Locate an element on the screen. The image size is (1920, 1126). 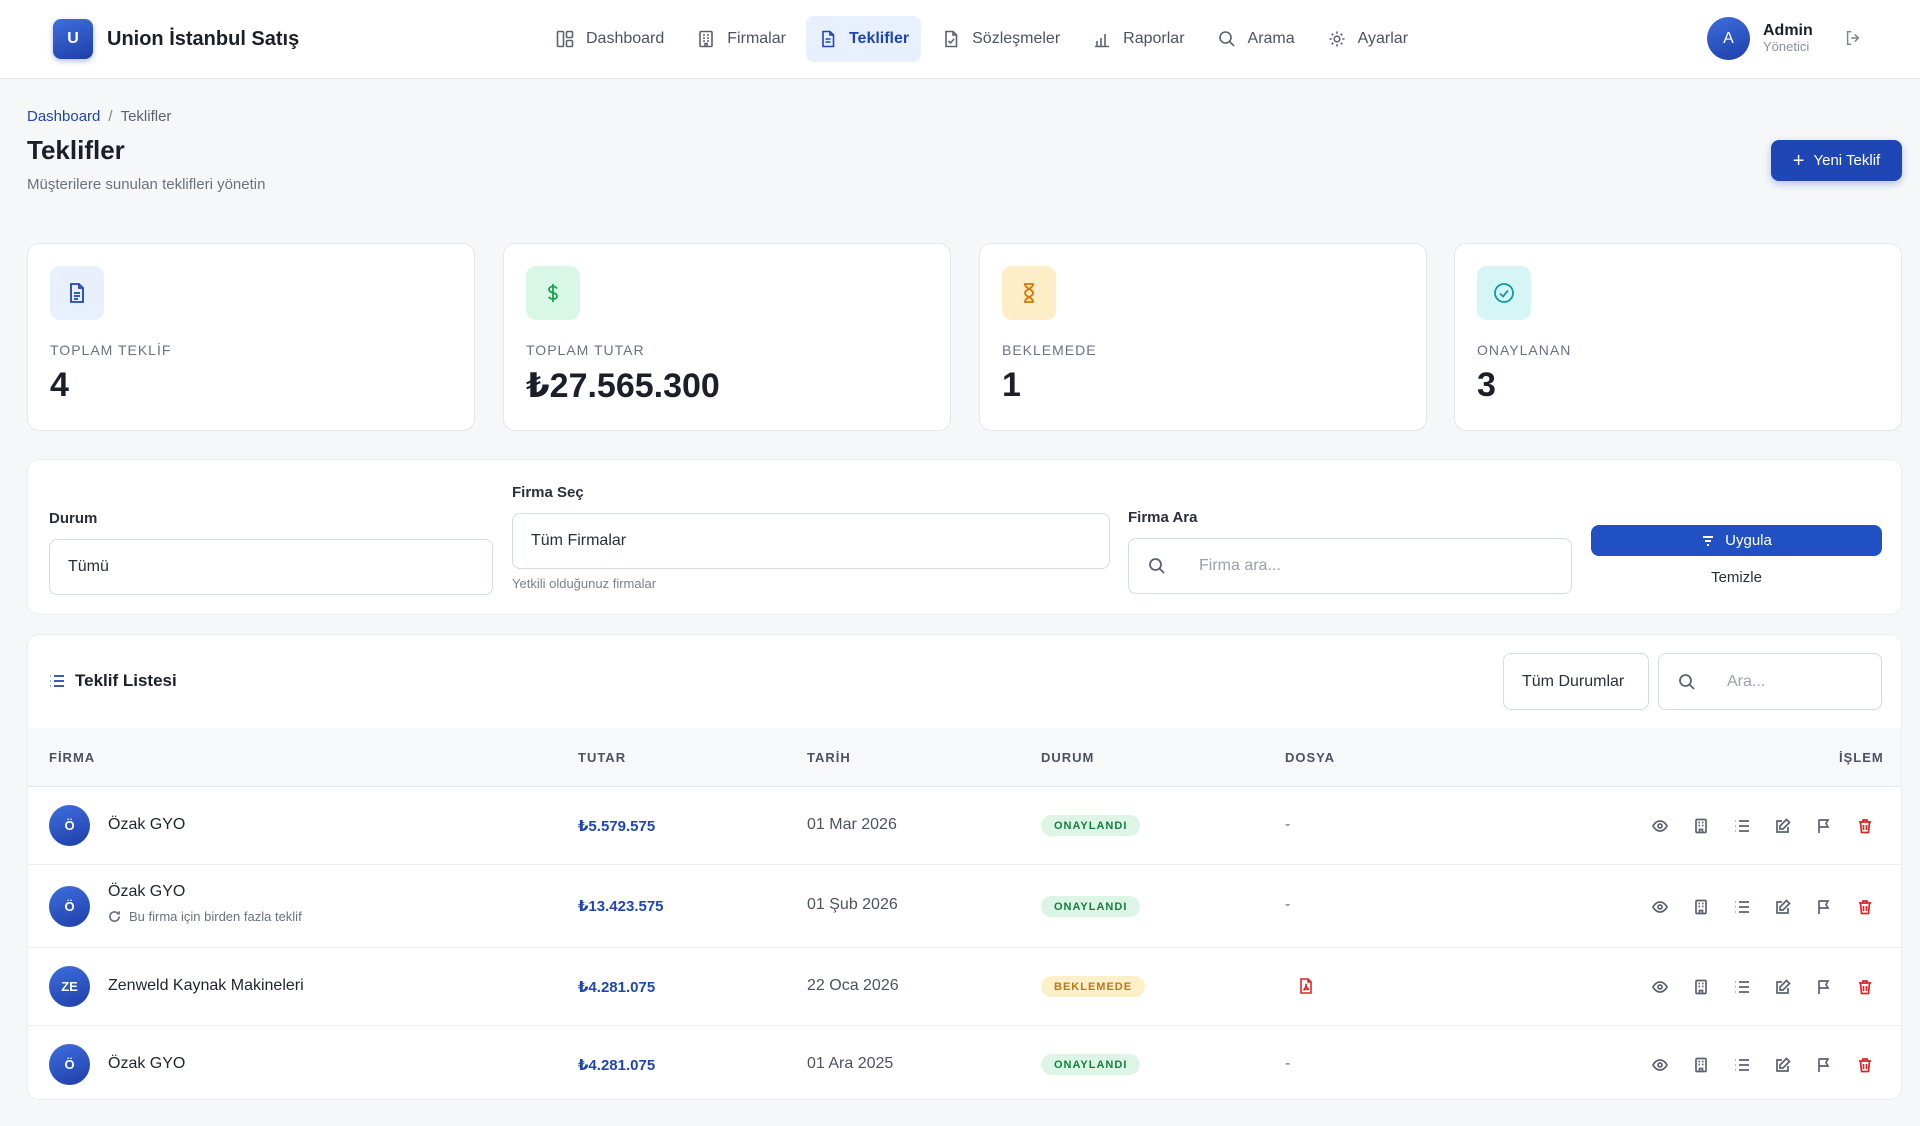
status-select: Tümü is located at coordinates (271, 567).